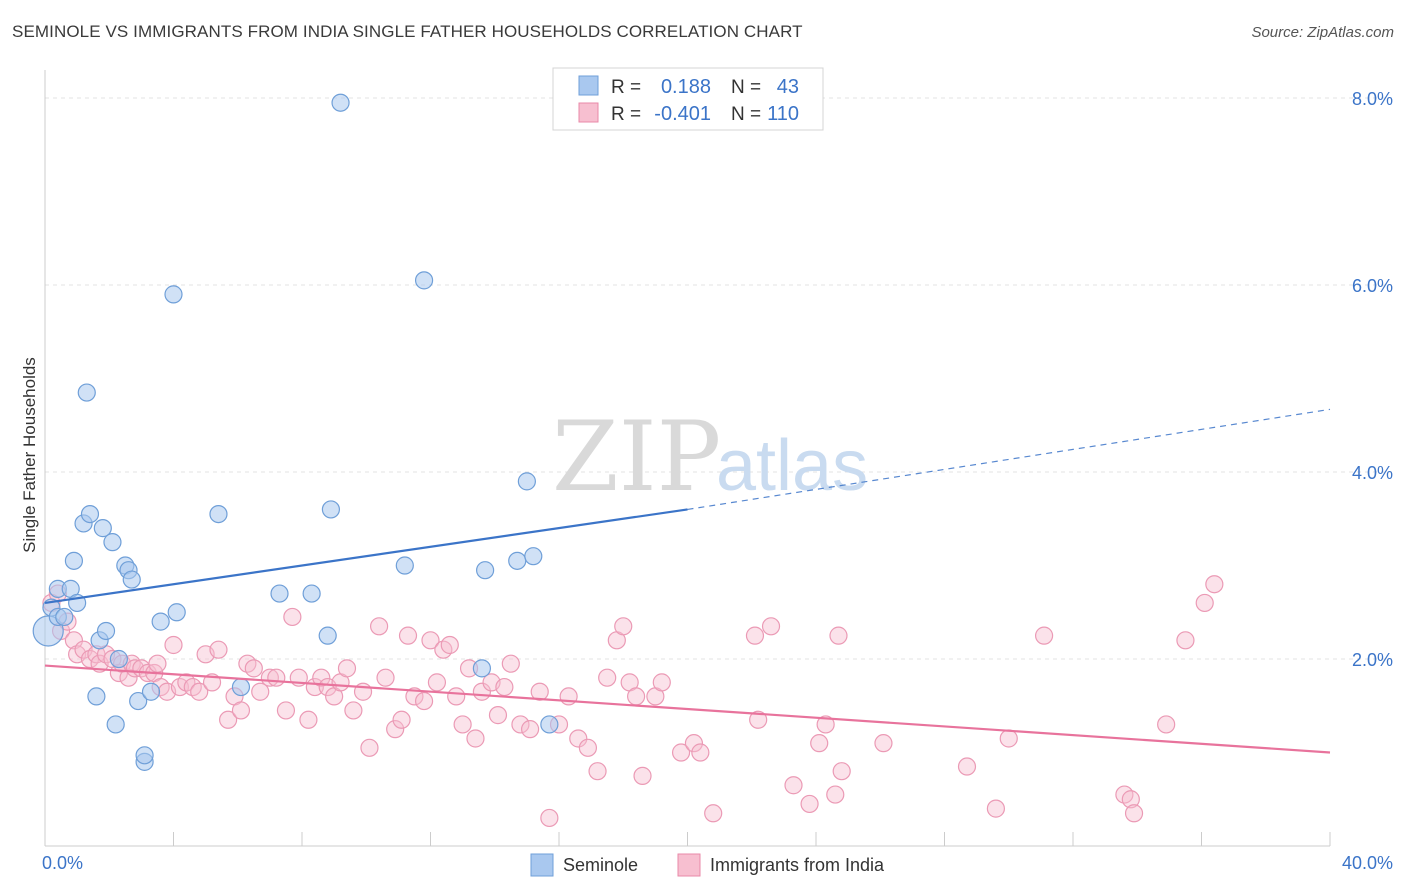  I want to click on watermark-atlas: atlas, so click(792, 466).